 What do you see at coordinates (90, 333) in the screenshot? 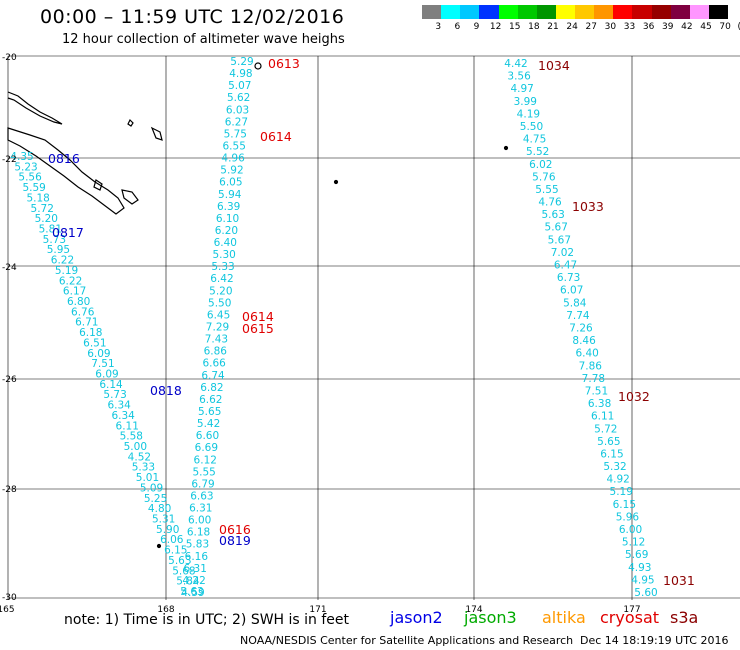
I see `wave-height-value: 6.18` at bounding box center [90, 333].